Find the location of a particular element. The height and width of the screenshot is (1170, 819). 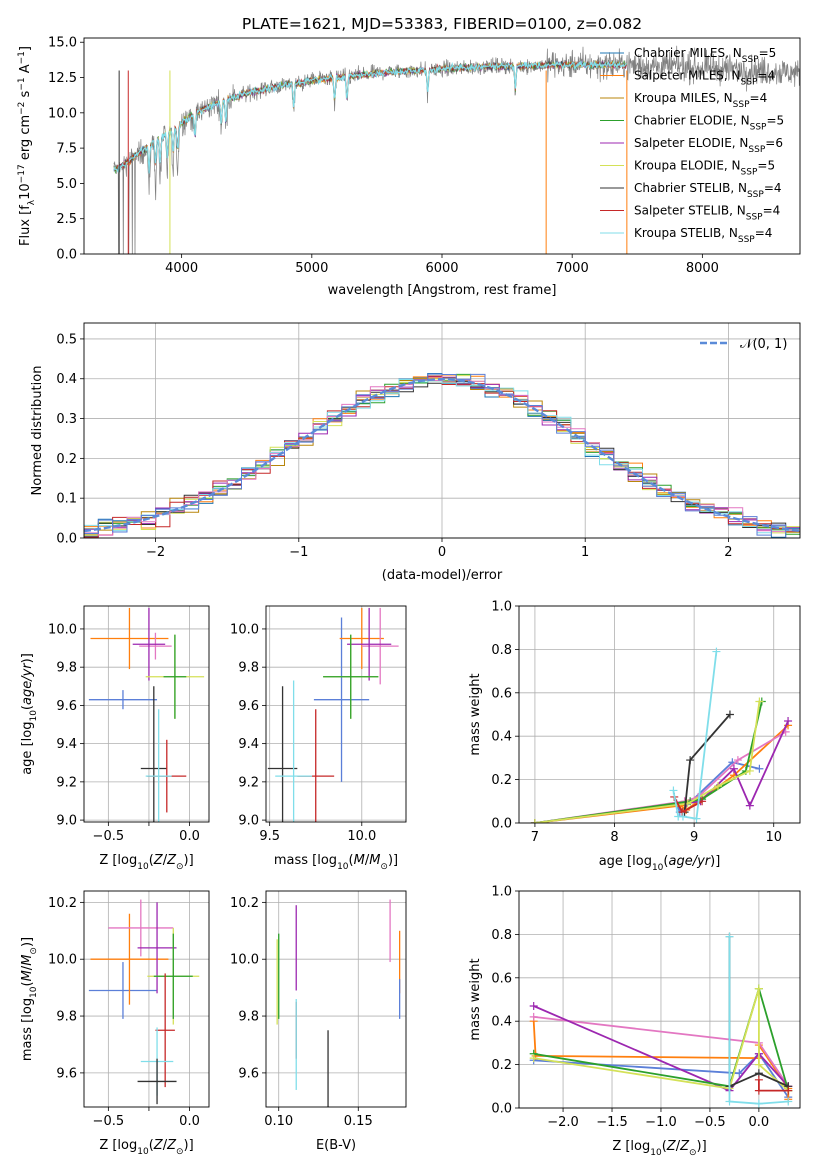

ytick-label: 0.6 is located at coordinates (501, 978).